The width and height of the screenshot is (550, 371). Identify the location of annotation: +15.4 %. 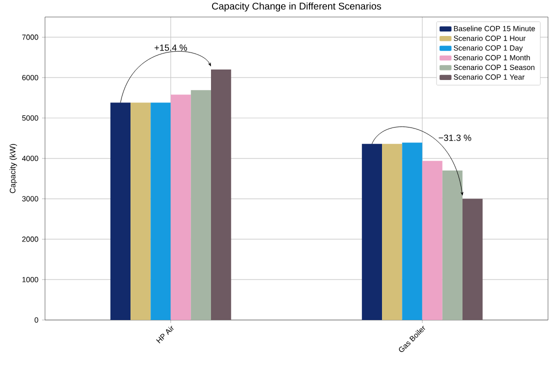
(171, 47).